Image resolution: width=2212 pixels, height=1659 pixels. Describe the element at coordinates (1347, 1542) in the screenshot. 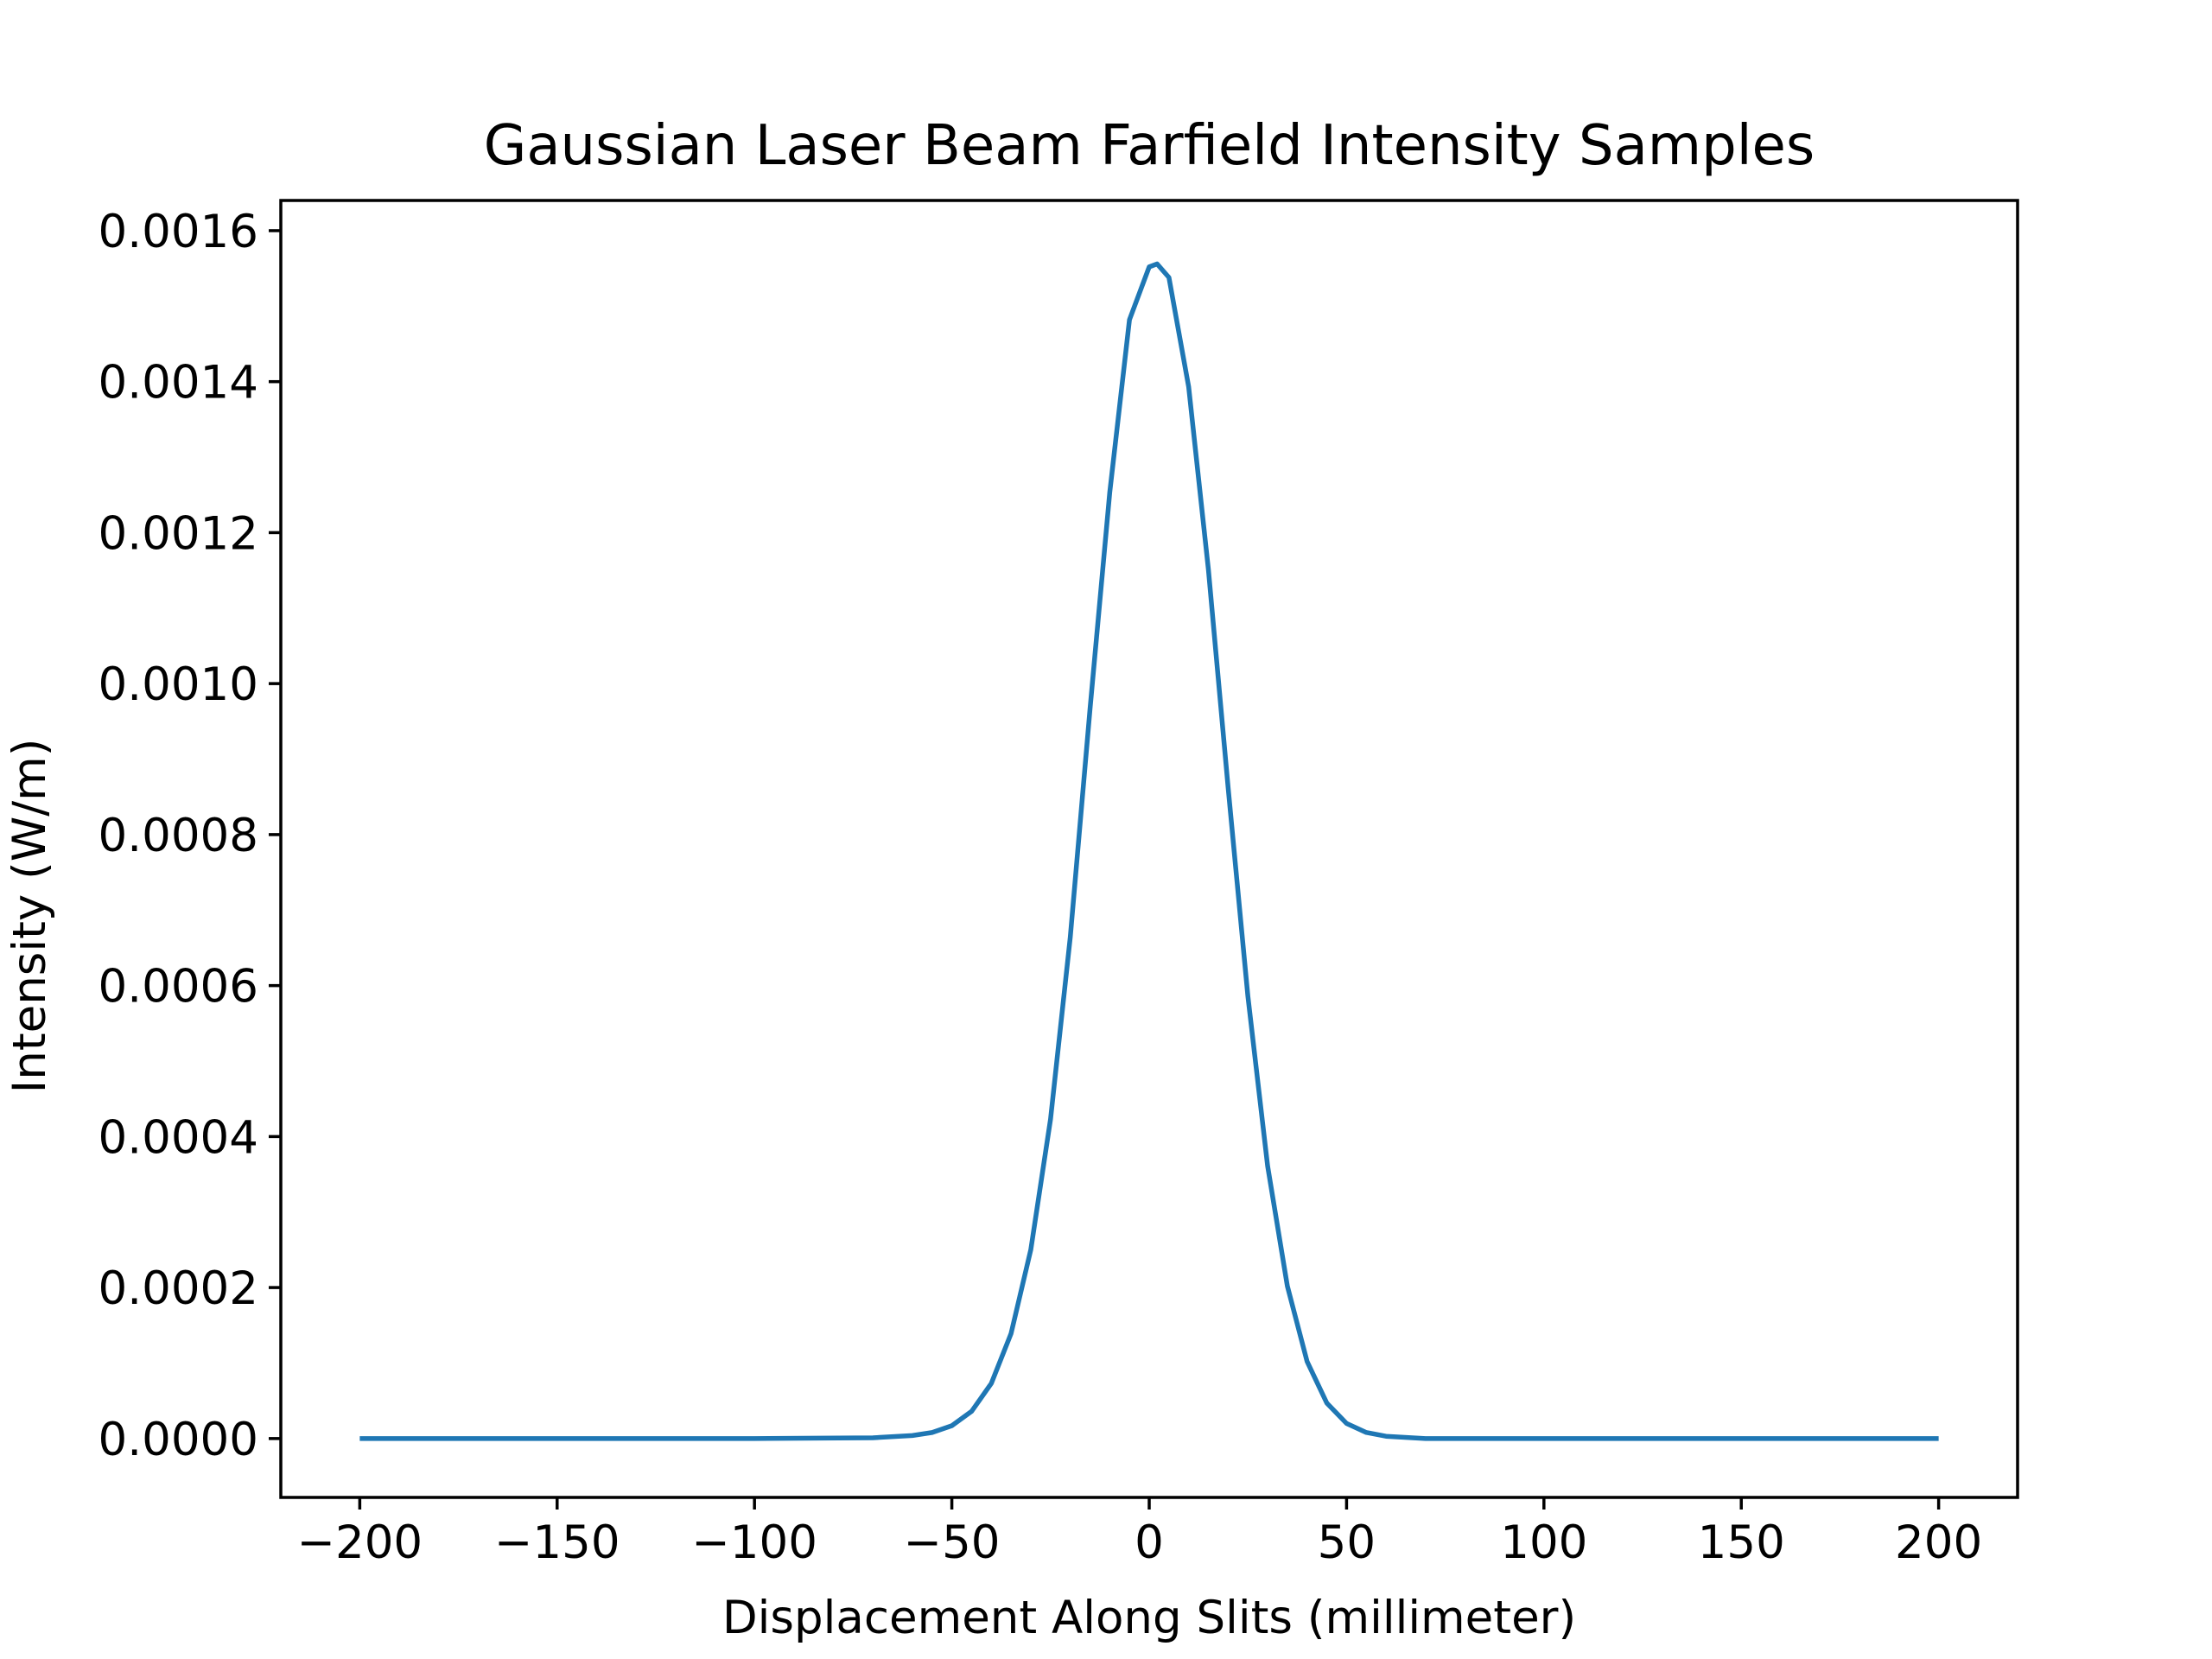

I see `x-tick-label: 50` at that location.